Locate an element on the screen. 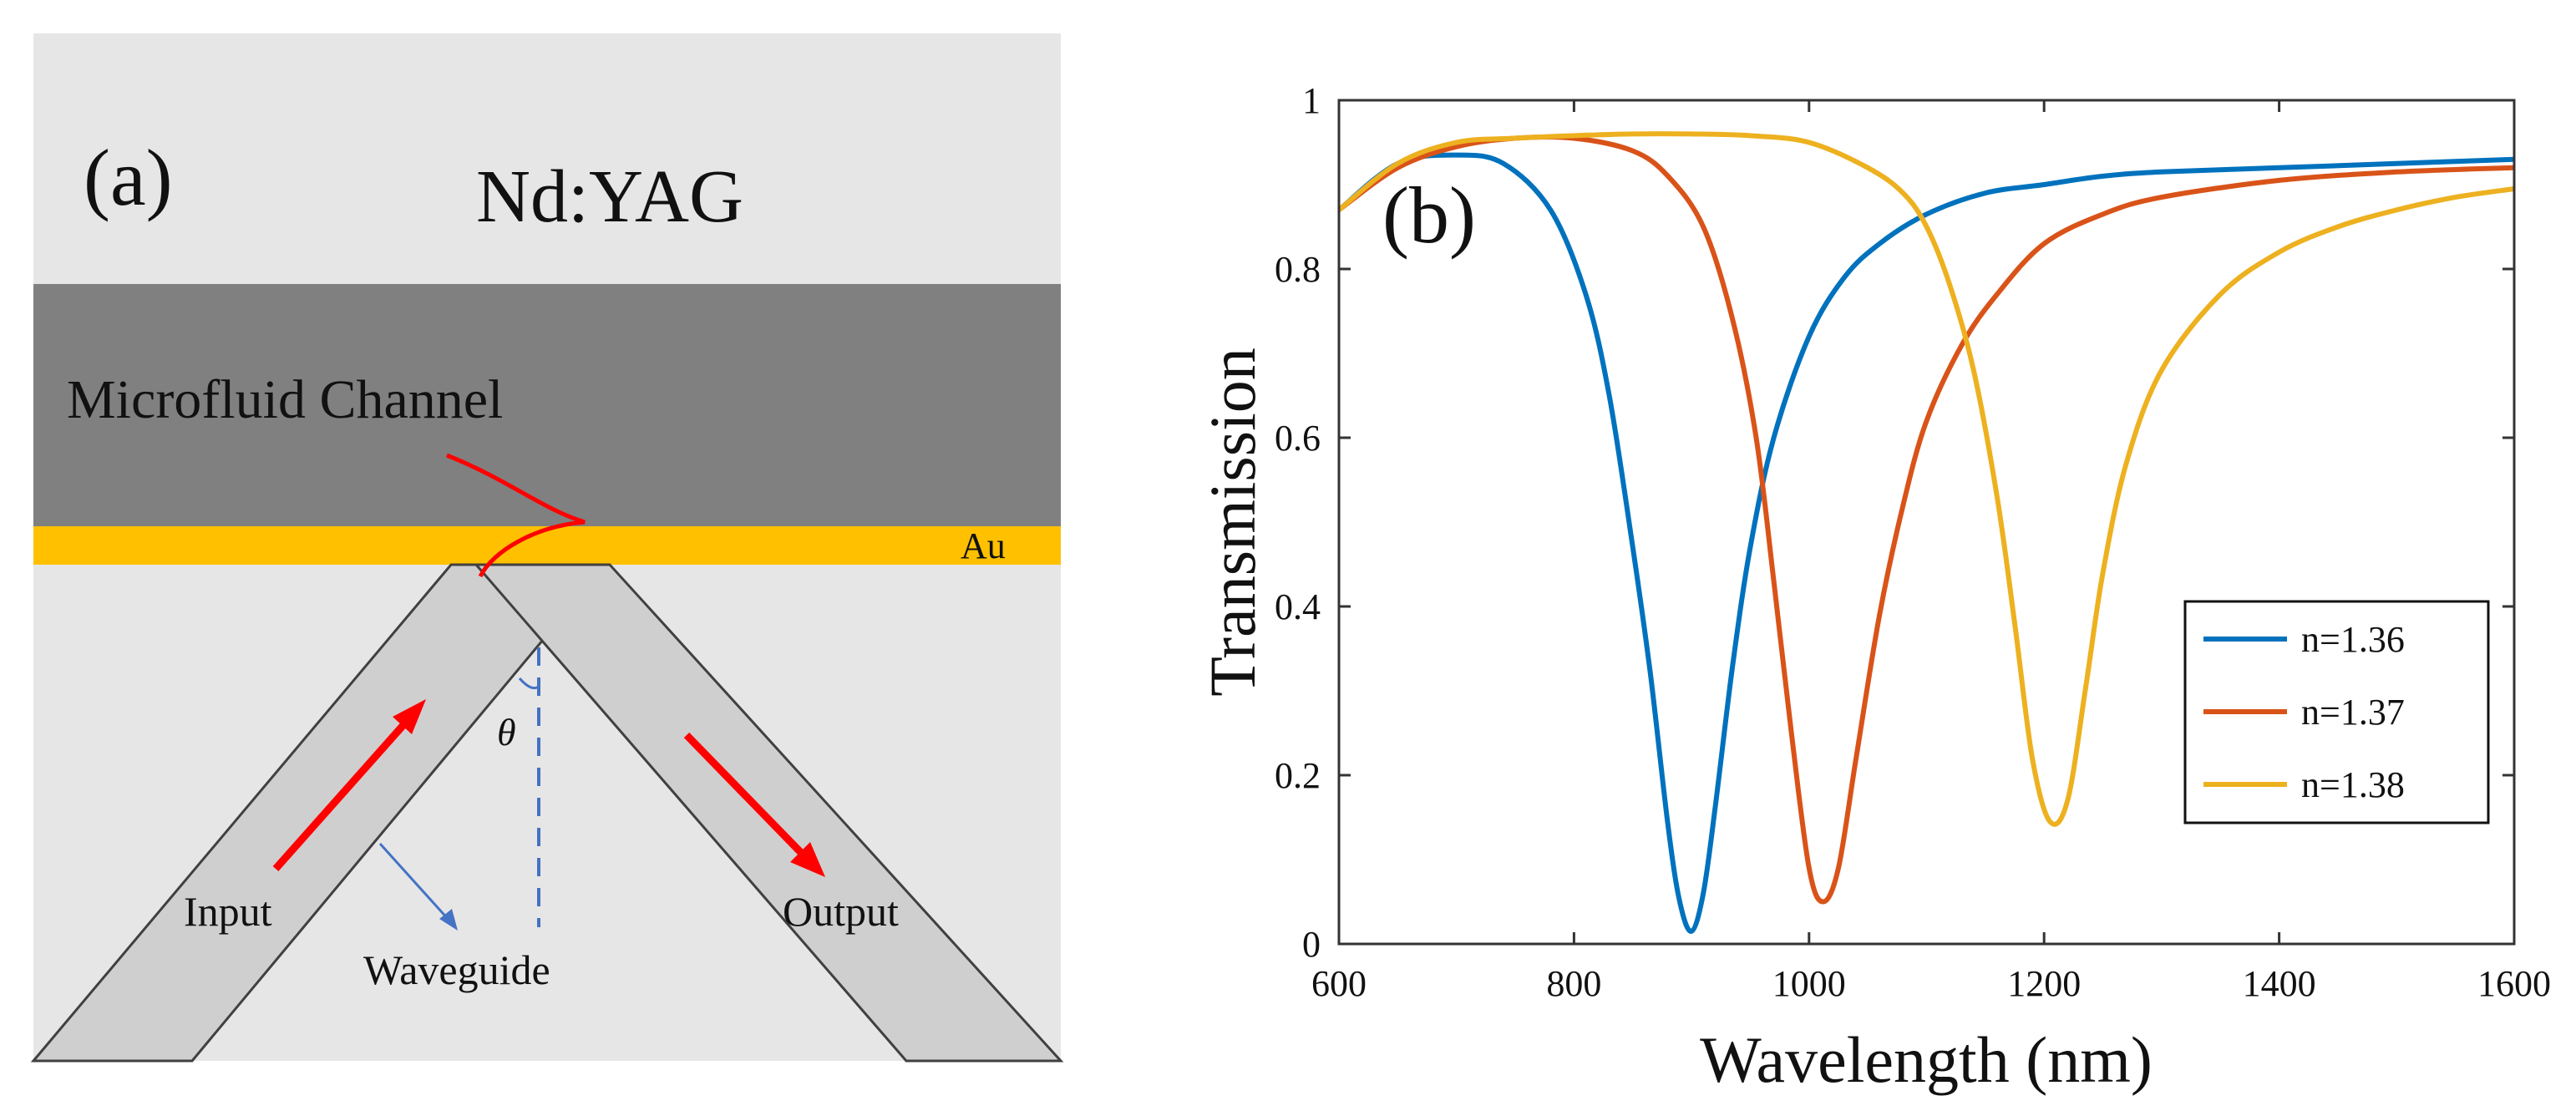  legend-entry-n138: n=1.38 is located at coordinates (2353, 784).